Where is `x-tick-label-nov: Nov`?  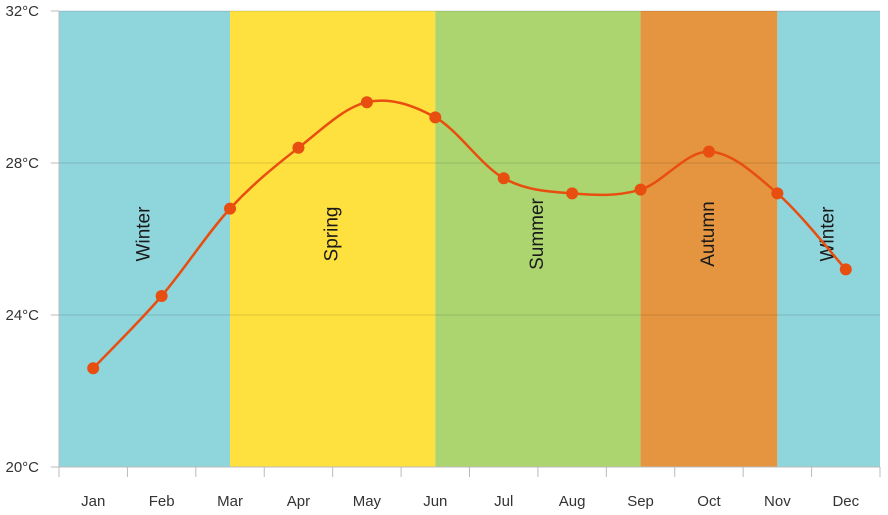 x-tick-label-nov: Nov is located at coordinates (777, 501).